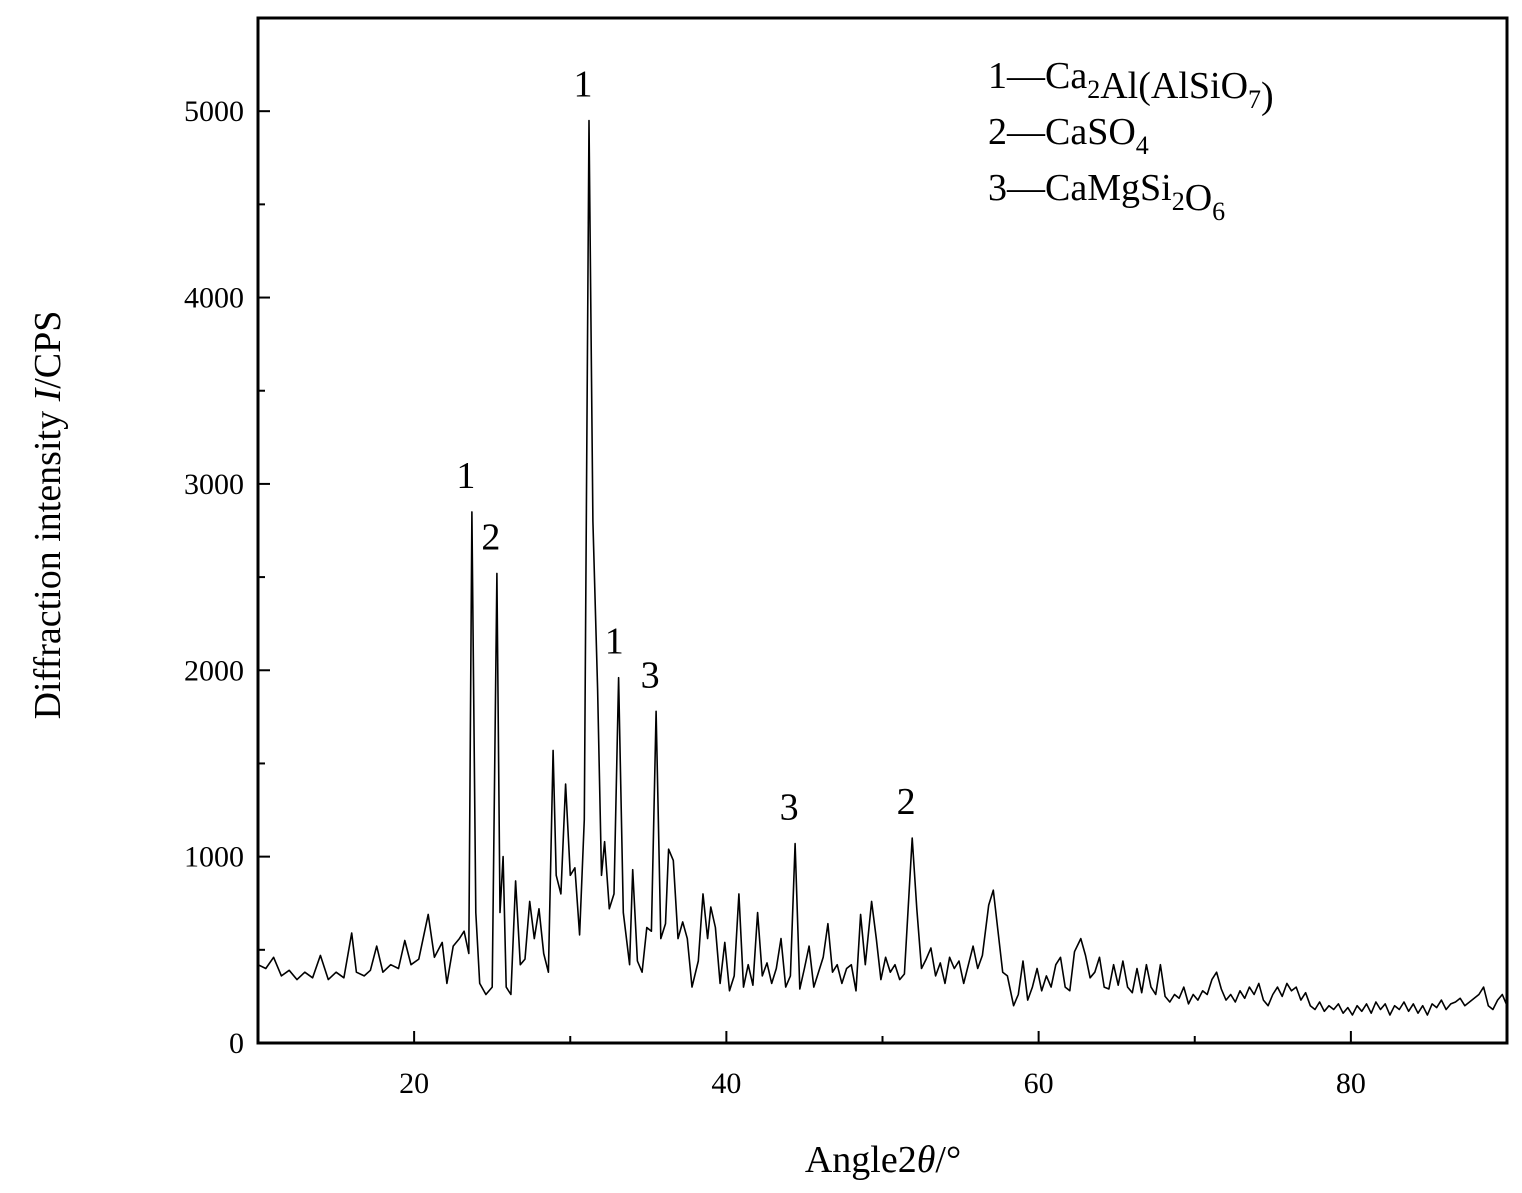 The height and width of the screenshot is (1193, 1522). I want to click on x-tick-label: 80, so click(1351, 1083).